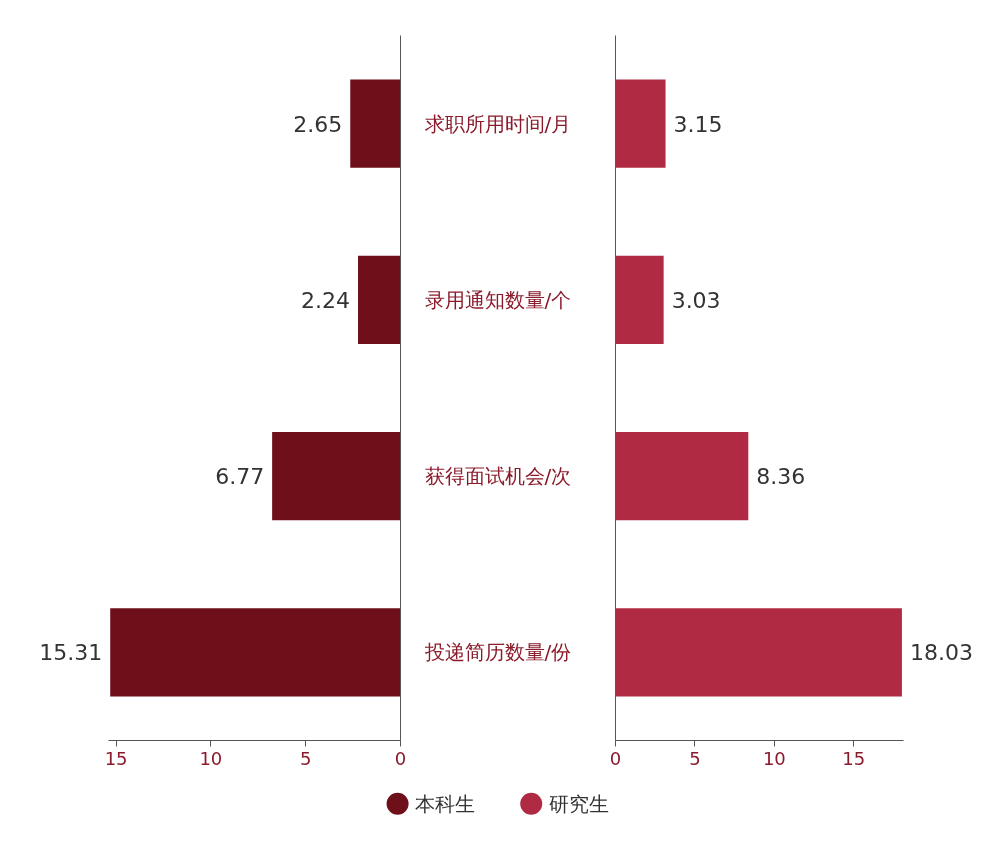 The height and width of the screenshot is (853, 1008). What do you see at coordinates (497, 652) in the screenshot?
I see `y-tick-label: 投递简历数量/份` at bounding box center [497, 652].